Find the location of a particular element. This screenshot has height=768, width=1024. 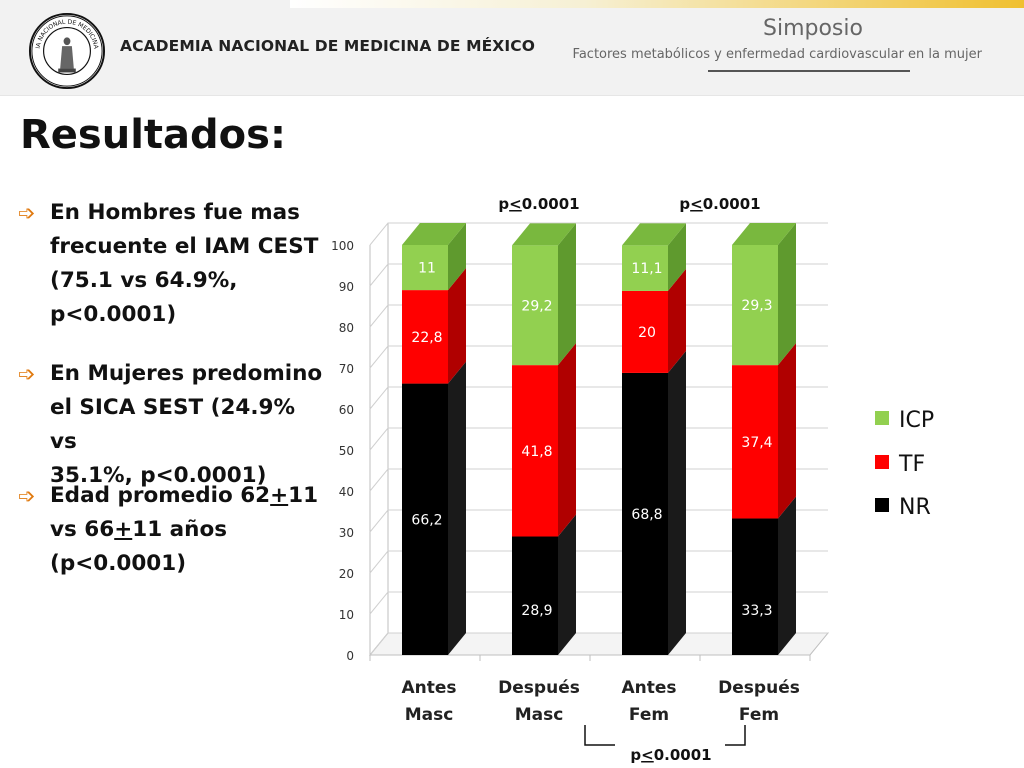

legend-label: TF is located at coordinates (911, 464).